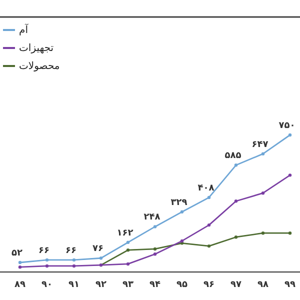  I want to click on x-tick-label: ۹۲, so click(101, 285).